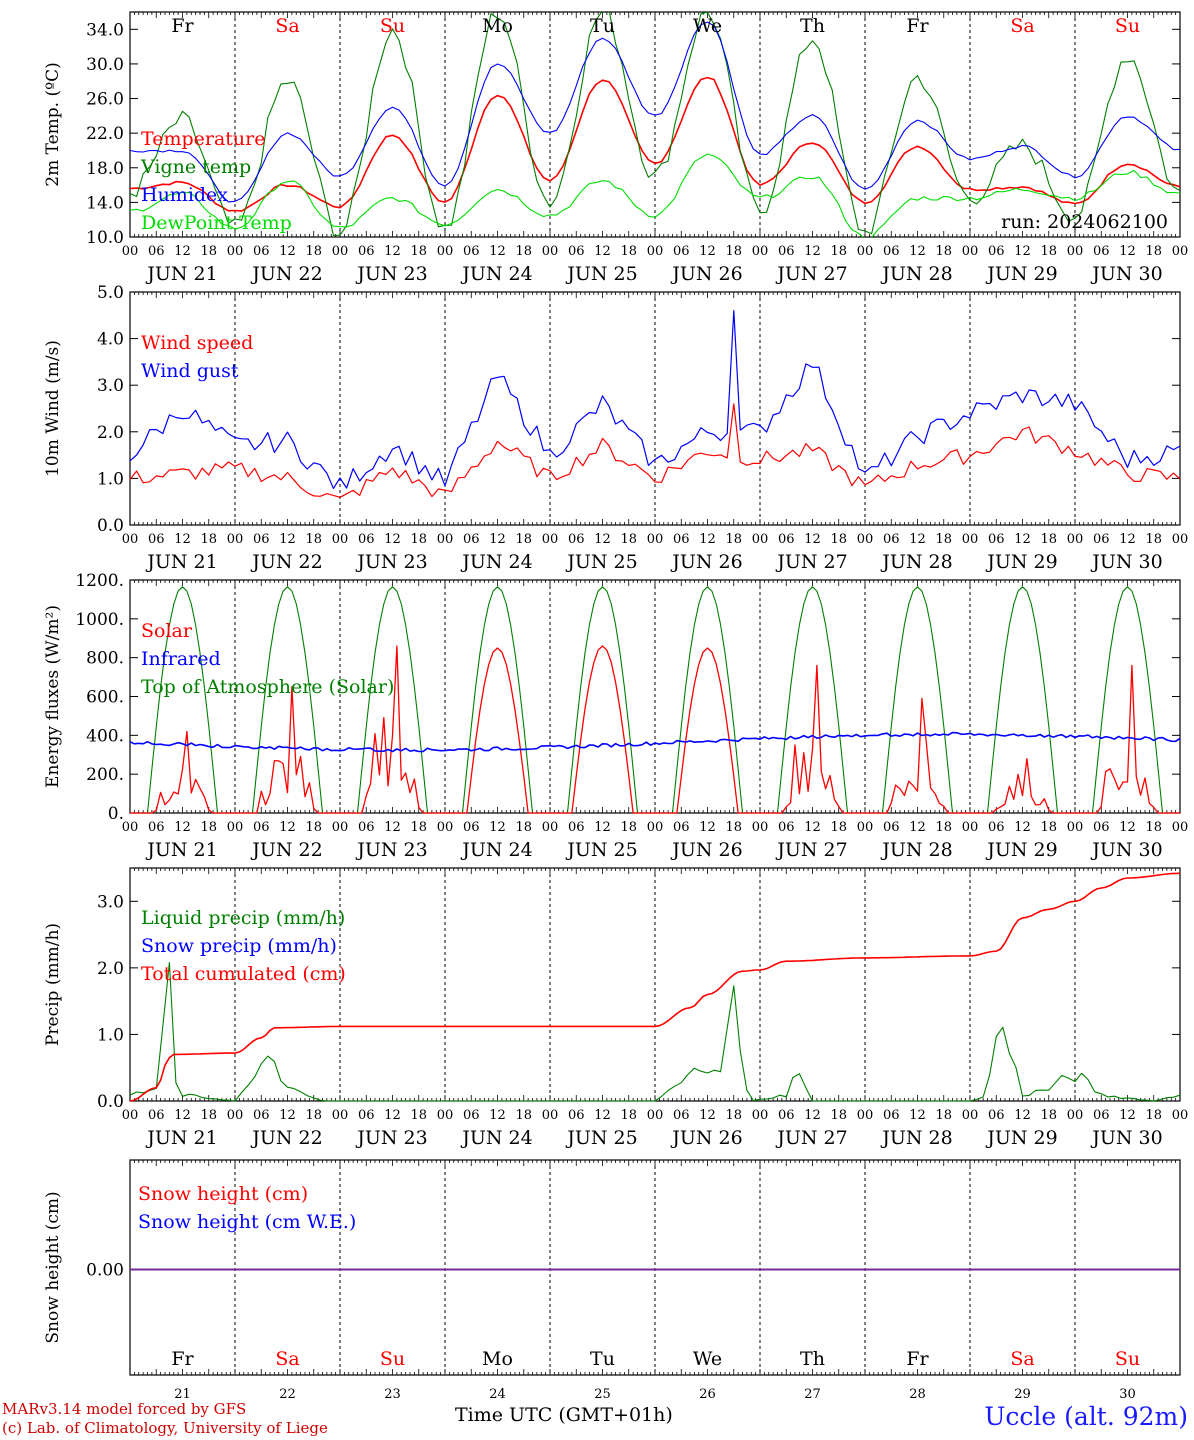 This screenshot has width=1194, height=1440. Describe the element at coordinates (105, 238) in the screenshot. I see `y-tick-label: 10.0` at that location.